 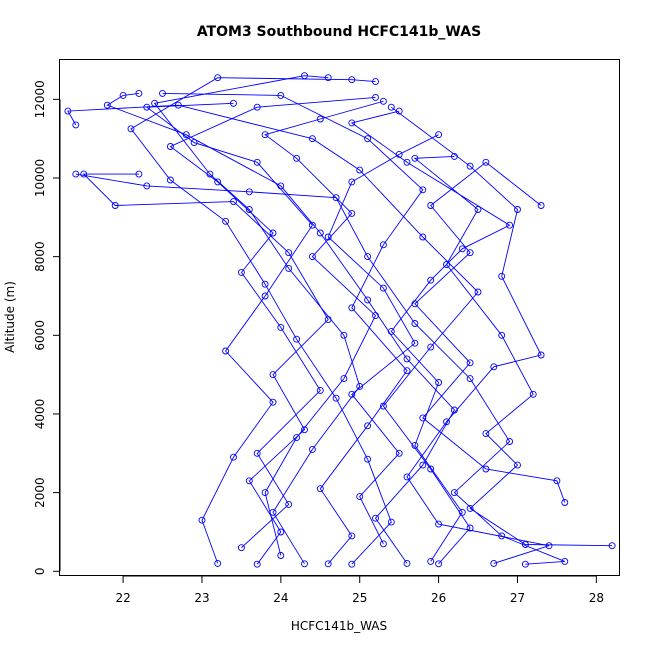 What do you see at coordinates (438, 598) in the screenshot?
I see `x-tick-label: 26` at bounding box center [438, 598].